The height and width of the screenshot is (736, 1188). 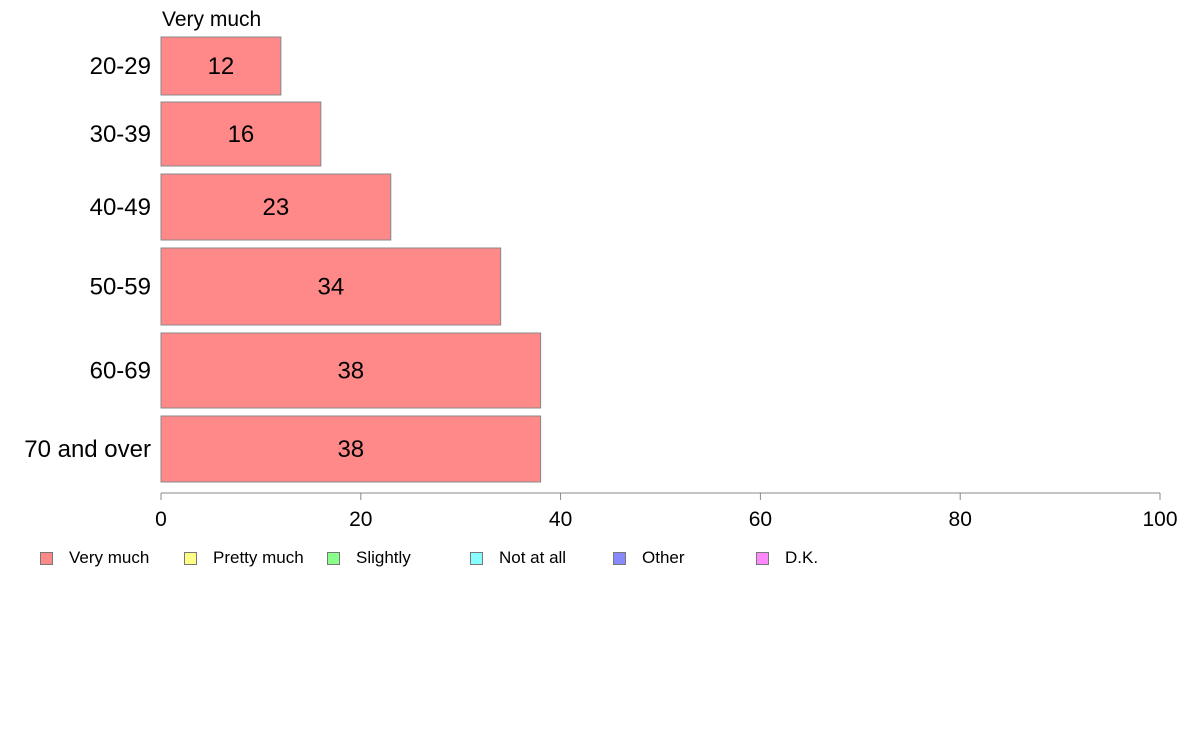 What do you see at coordinates (161, 519) in the screenshot?
I see `x-tick-label: 0` at bounding box center [161, 519].